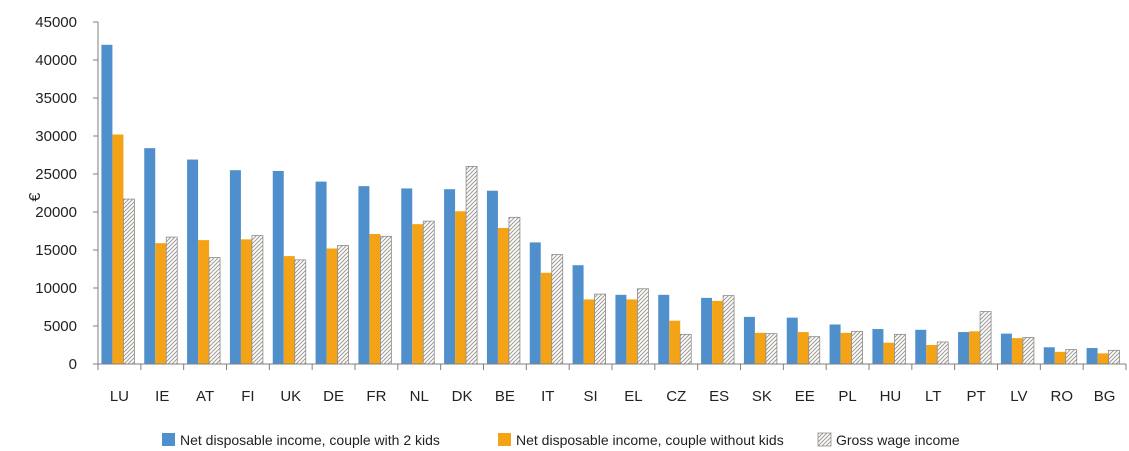 The height and width of the screenshot is (451, 1129). What do you see at coordinates (461, 287) in the screenshot?
I see `bar-couple-no-kids-dk` at bounding box center [461, 287].